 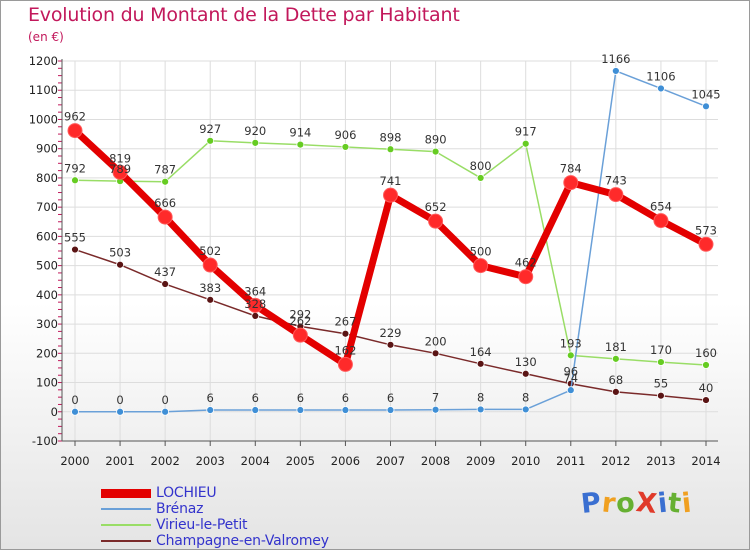 What do you see at coordinates (571, 343) in the screenshot?
I see `data-label: 193` at bounding box center [571, 343].